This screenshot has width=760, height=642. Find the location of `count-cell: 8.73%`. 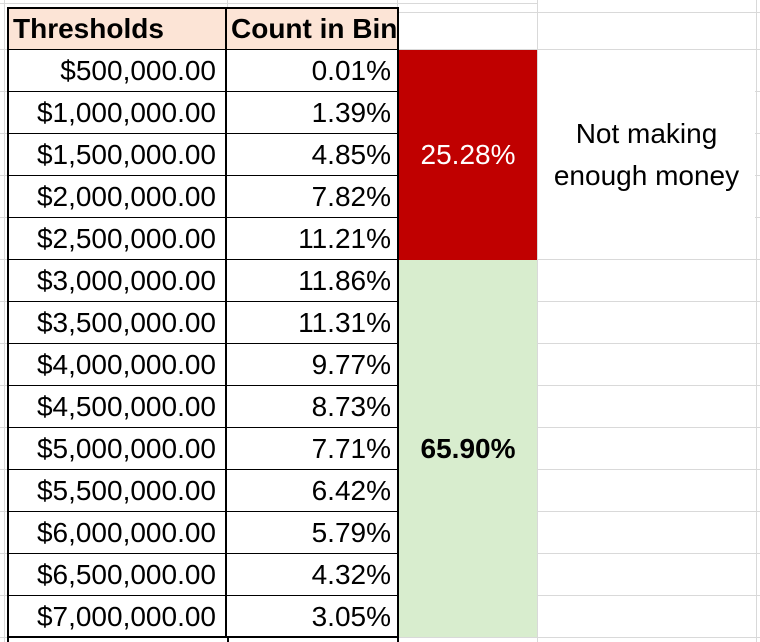

count-cell: 8.73% is located at coordinates (351, 406).